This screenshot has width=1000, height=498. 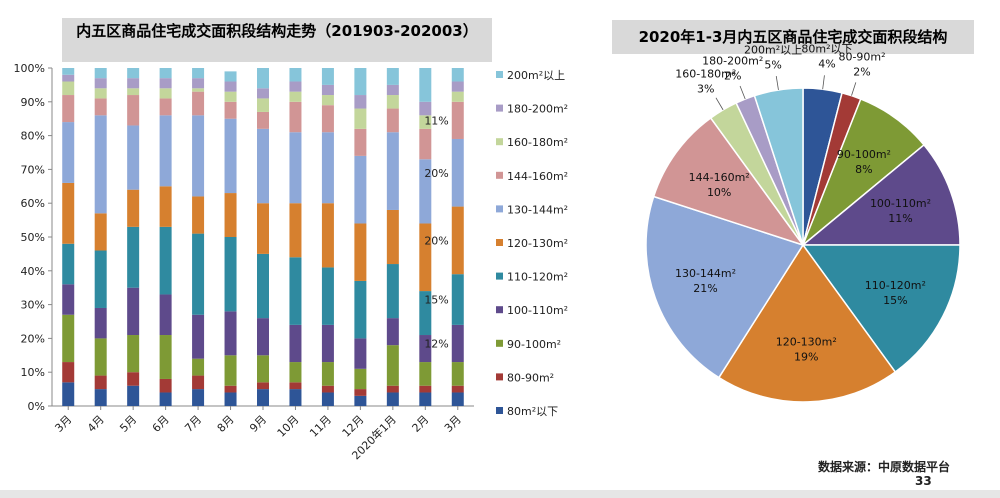 What do you see at coordinates (532, 411) in the screenshot?
I see `legend-label: 80m²以下` at bounding box center [532, 411].